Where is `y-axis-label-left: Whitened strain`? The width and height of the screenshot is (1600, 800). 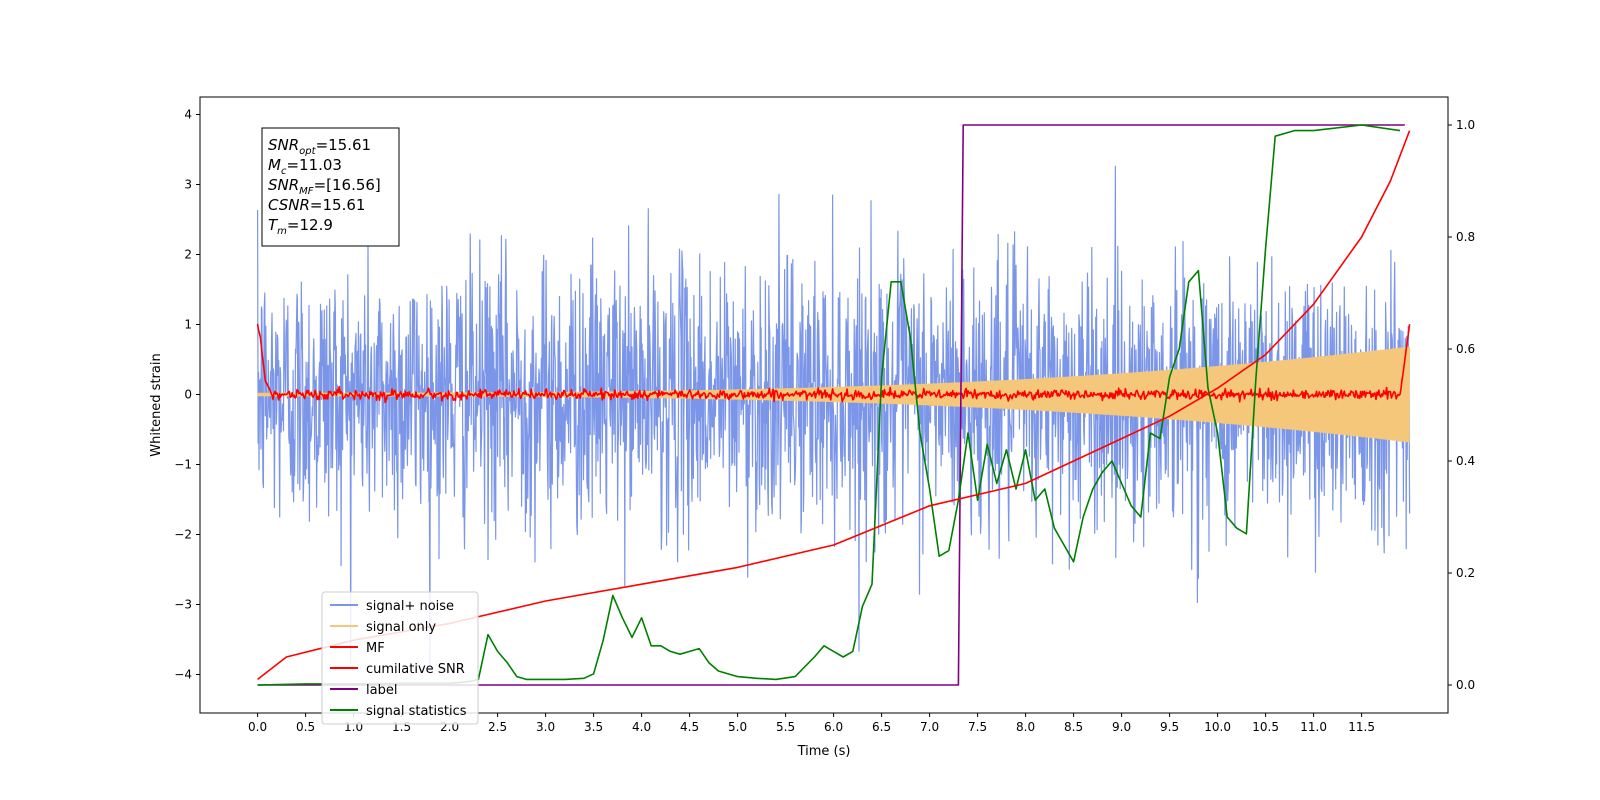 y-axis-label-left: Whitened strain is located at coordinates (156, 404).